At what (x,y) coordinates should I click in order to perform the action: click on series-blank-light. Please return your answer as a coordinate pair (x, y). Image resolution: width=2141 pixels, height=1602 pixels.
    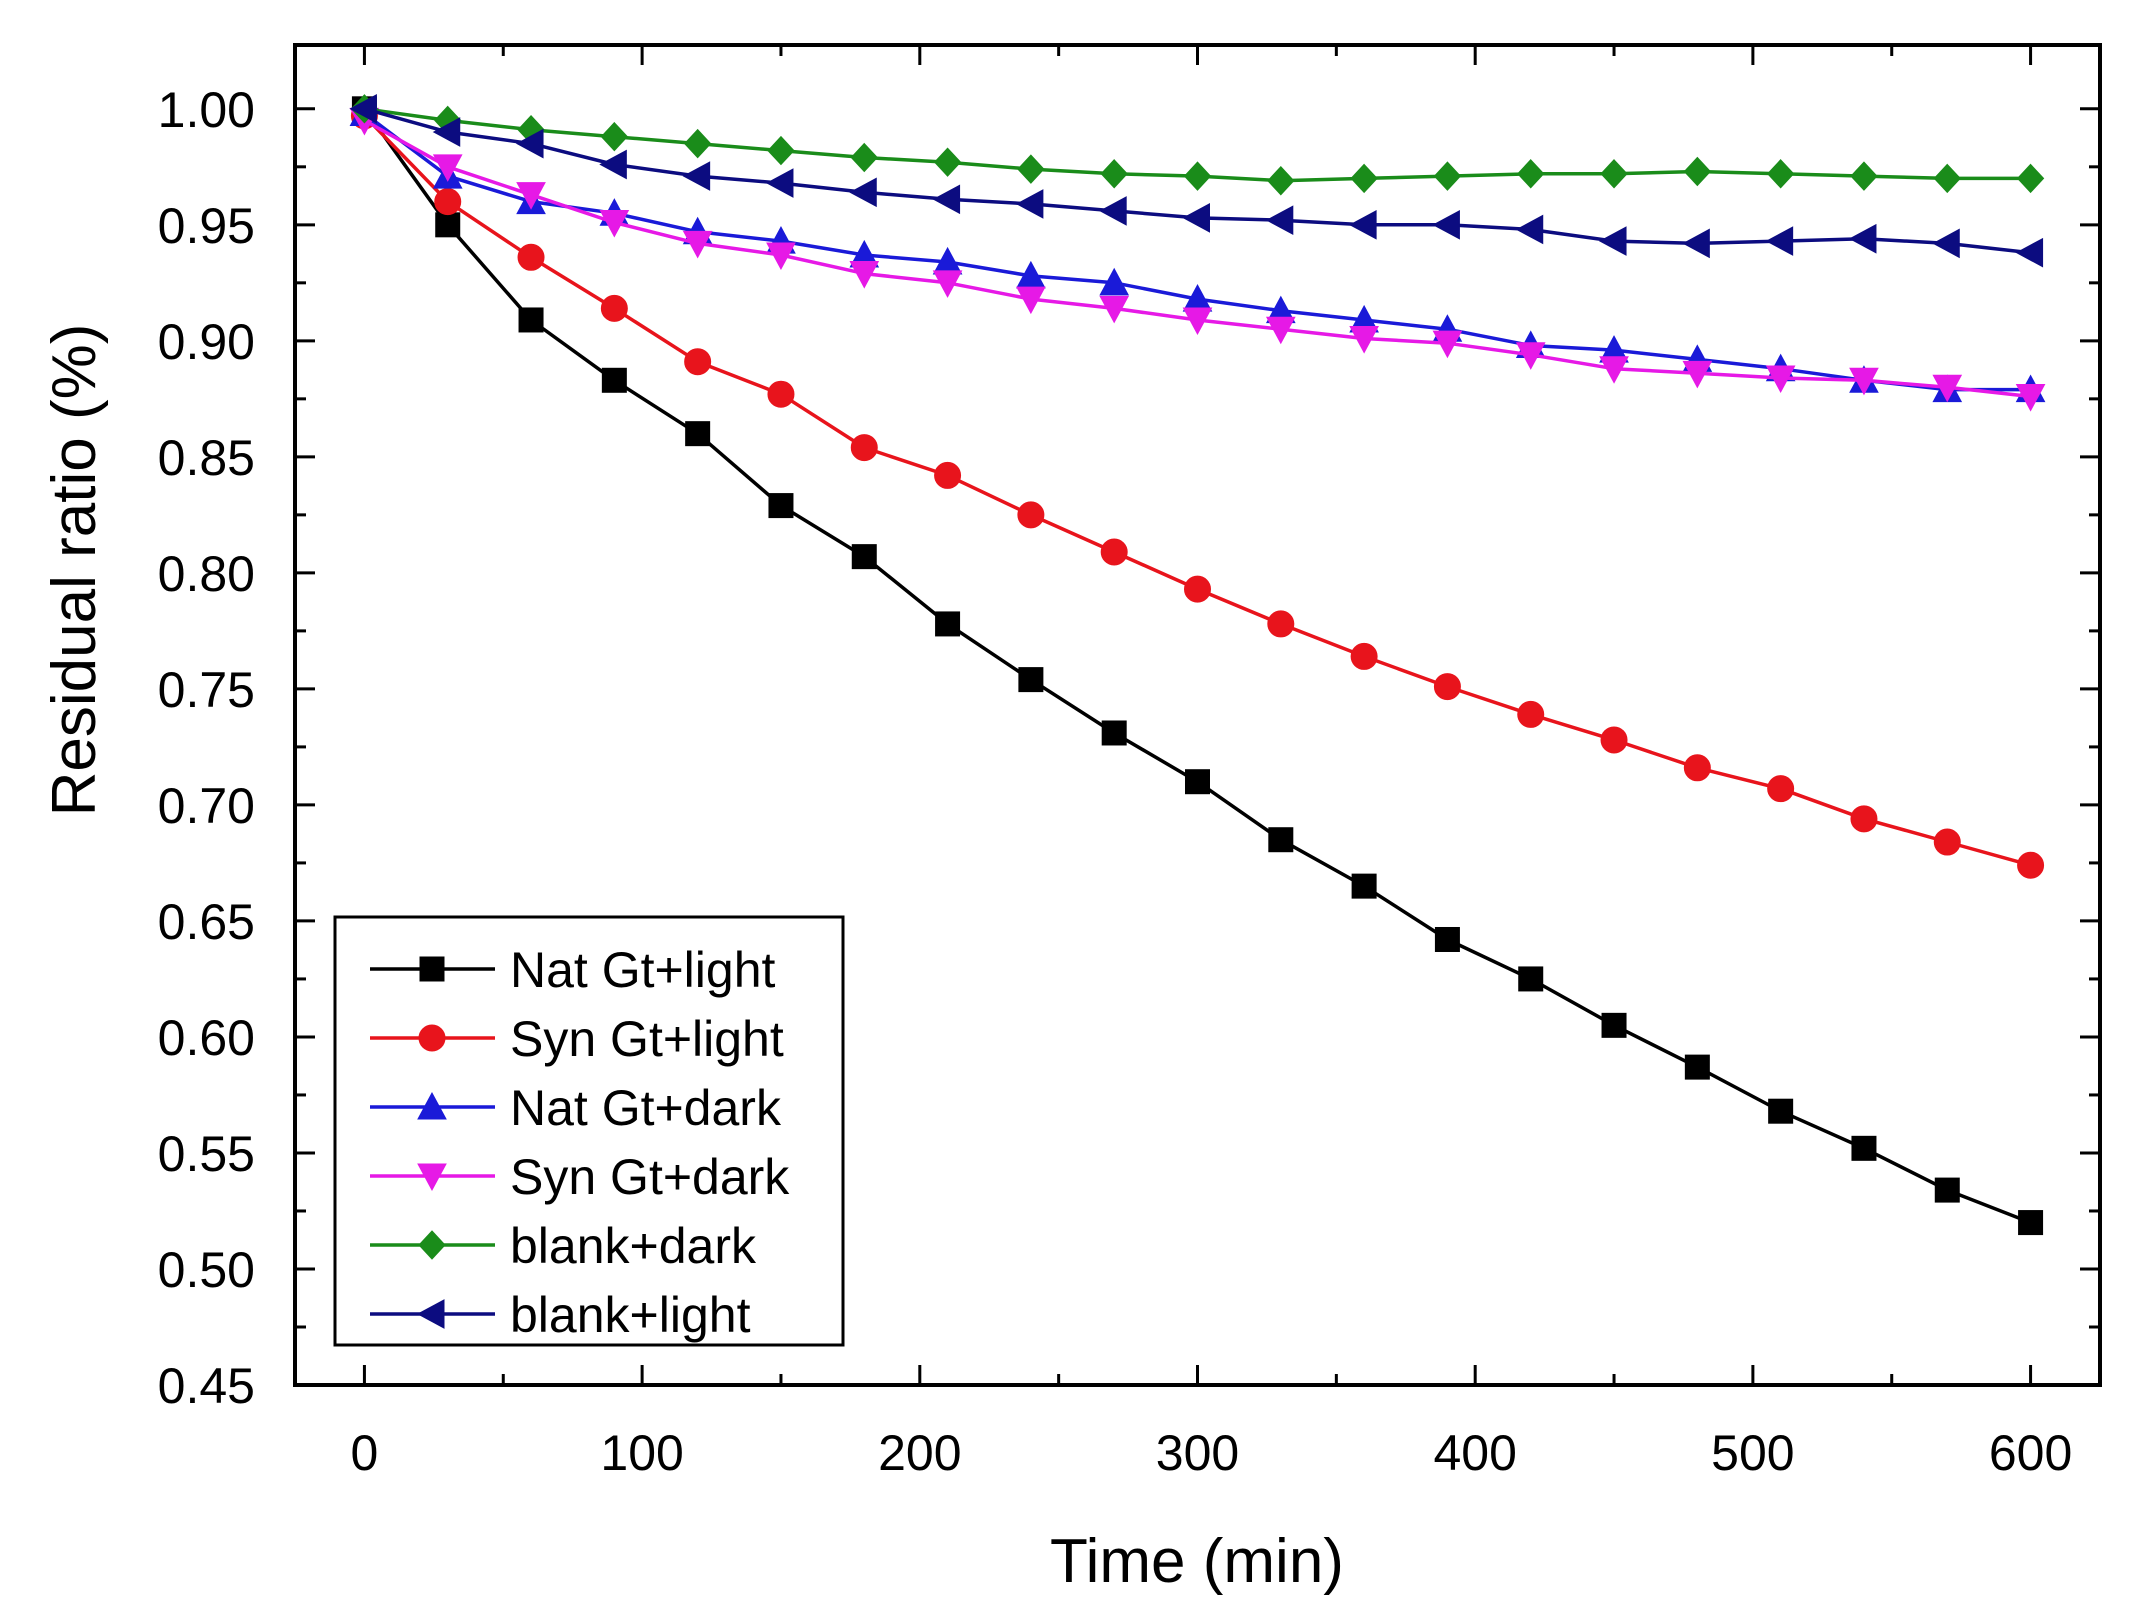
    Looking at the image, I should click on (1196, 180).